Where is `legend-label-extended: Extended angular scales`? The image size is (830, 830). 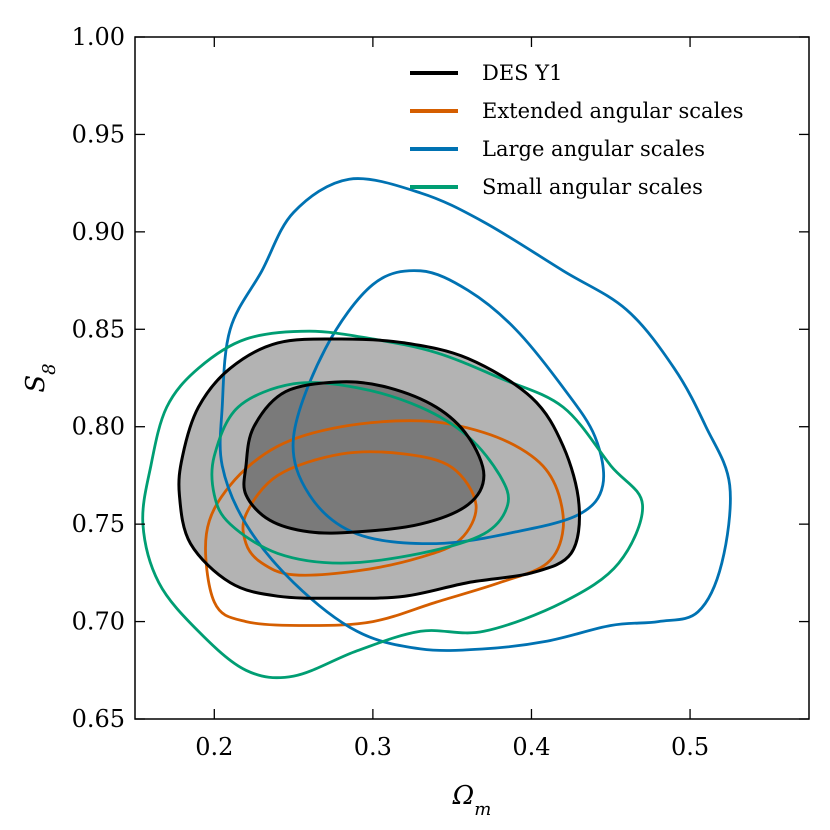
legend-label-extended: Extended angular scales is located at coordinates (613, 111).